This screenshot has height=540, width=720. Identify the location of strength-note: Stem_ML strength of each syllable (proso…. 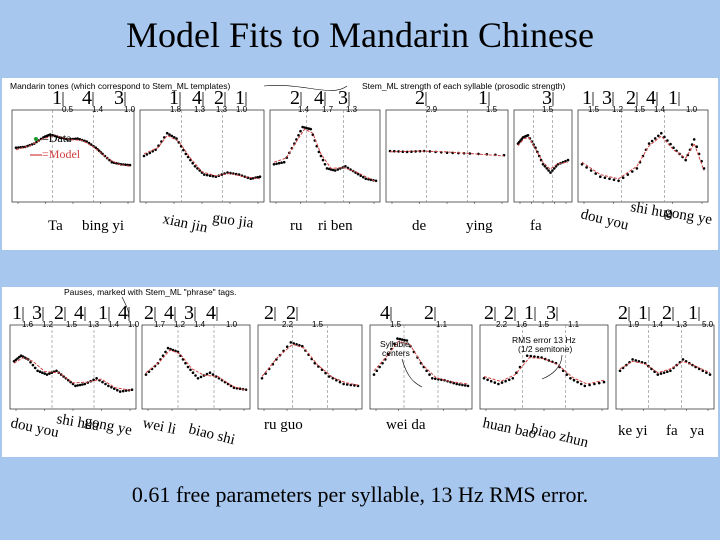
(463, 86).